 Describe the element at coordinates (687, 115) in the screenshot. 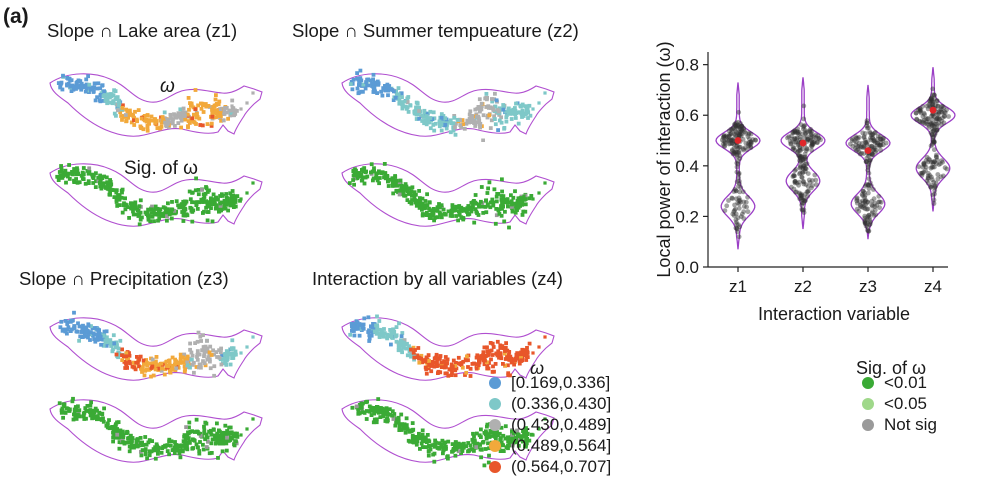

I see `y-tick-label: 0.6` at that location.